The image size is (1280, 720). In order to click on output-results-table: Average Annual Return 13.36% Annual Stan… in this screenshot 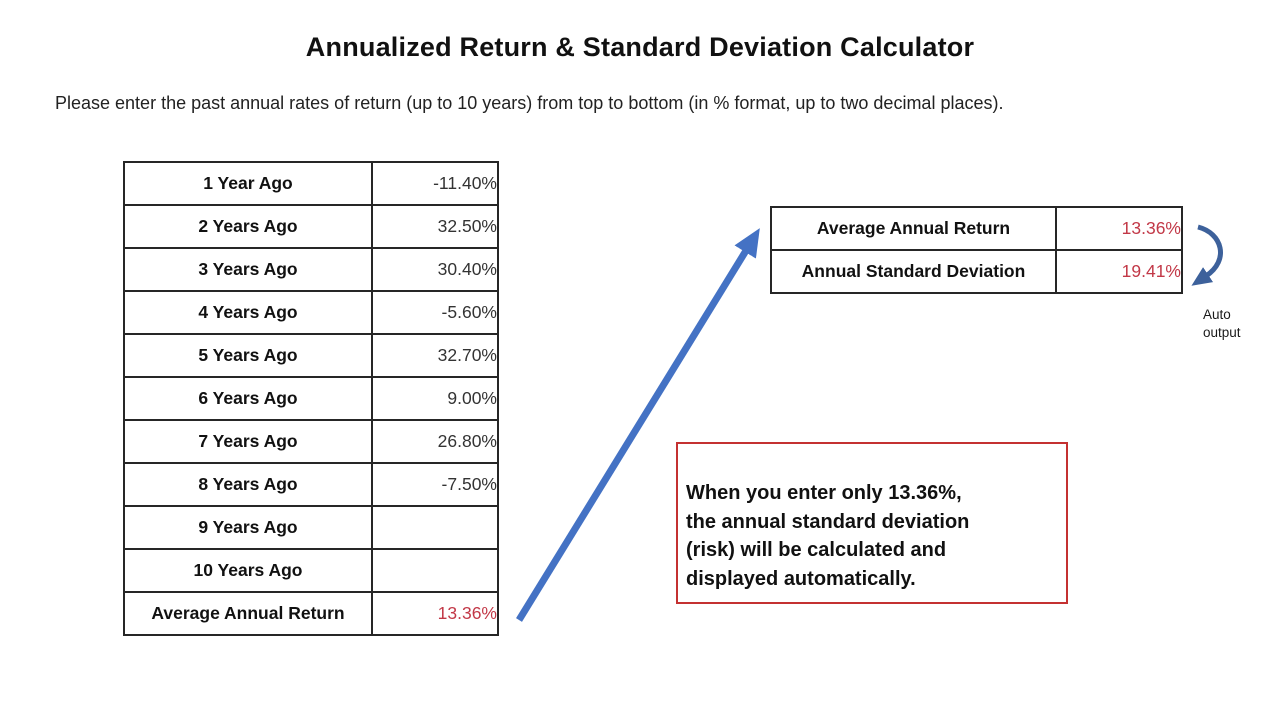, I will do `click(976, 250)`.